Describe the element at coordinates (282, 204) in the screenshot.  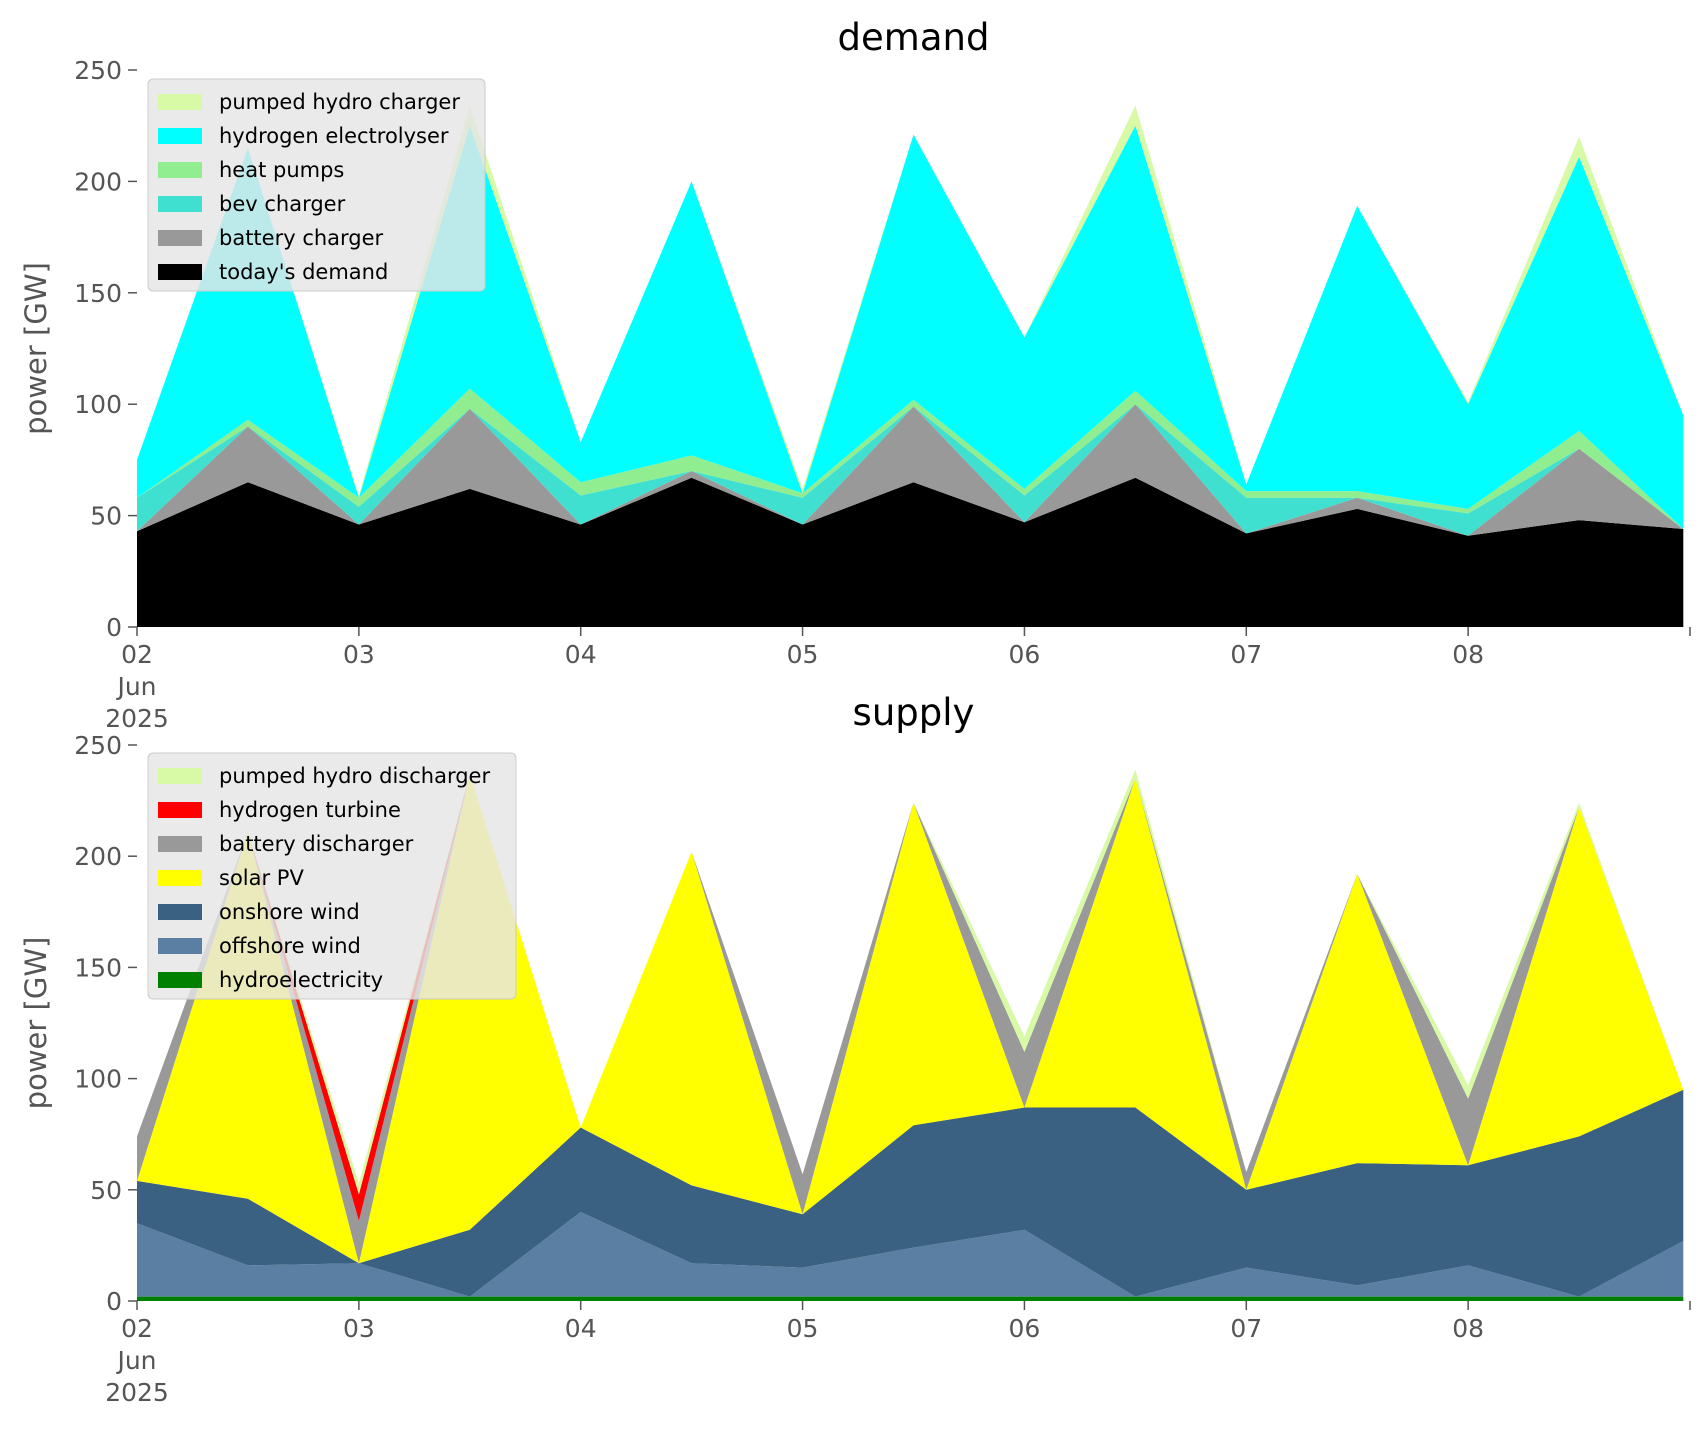
I see `legend-label: bev charger` at that location.